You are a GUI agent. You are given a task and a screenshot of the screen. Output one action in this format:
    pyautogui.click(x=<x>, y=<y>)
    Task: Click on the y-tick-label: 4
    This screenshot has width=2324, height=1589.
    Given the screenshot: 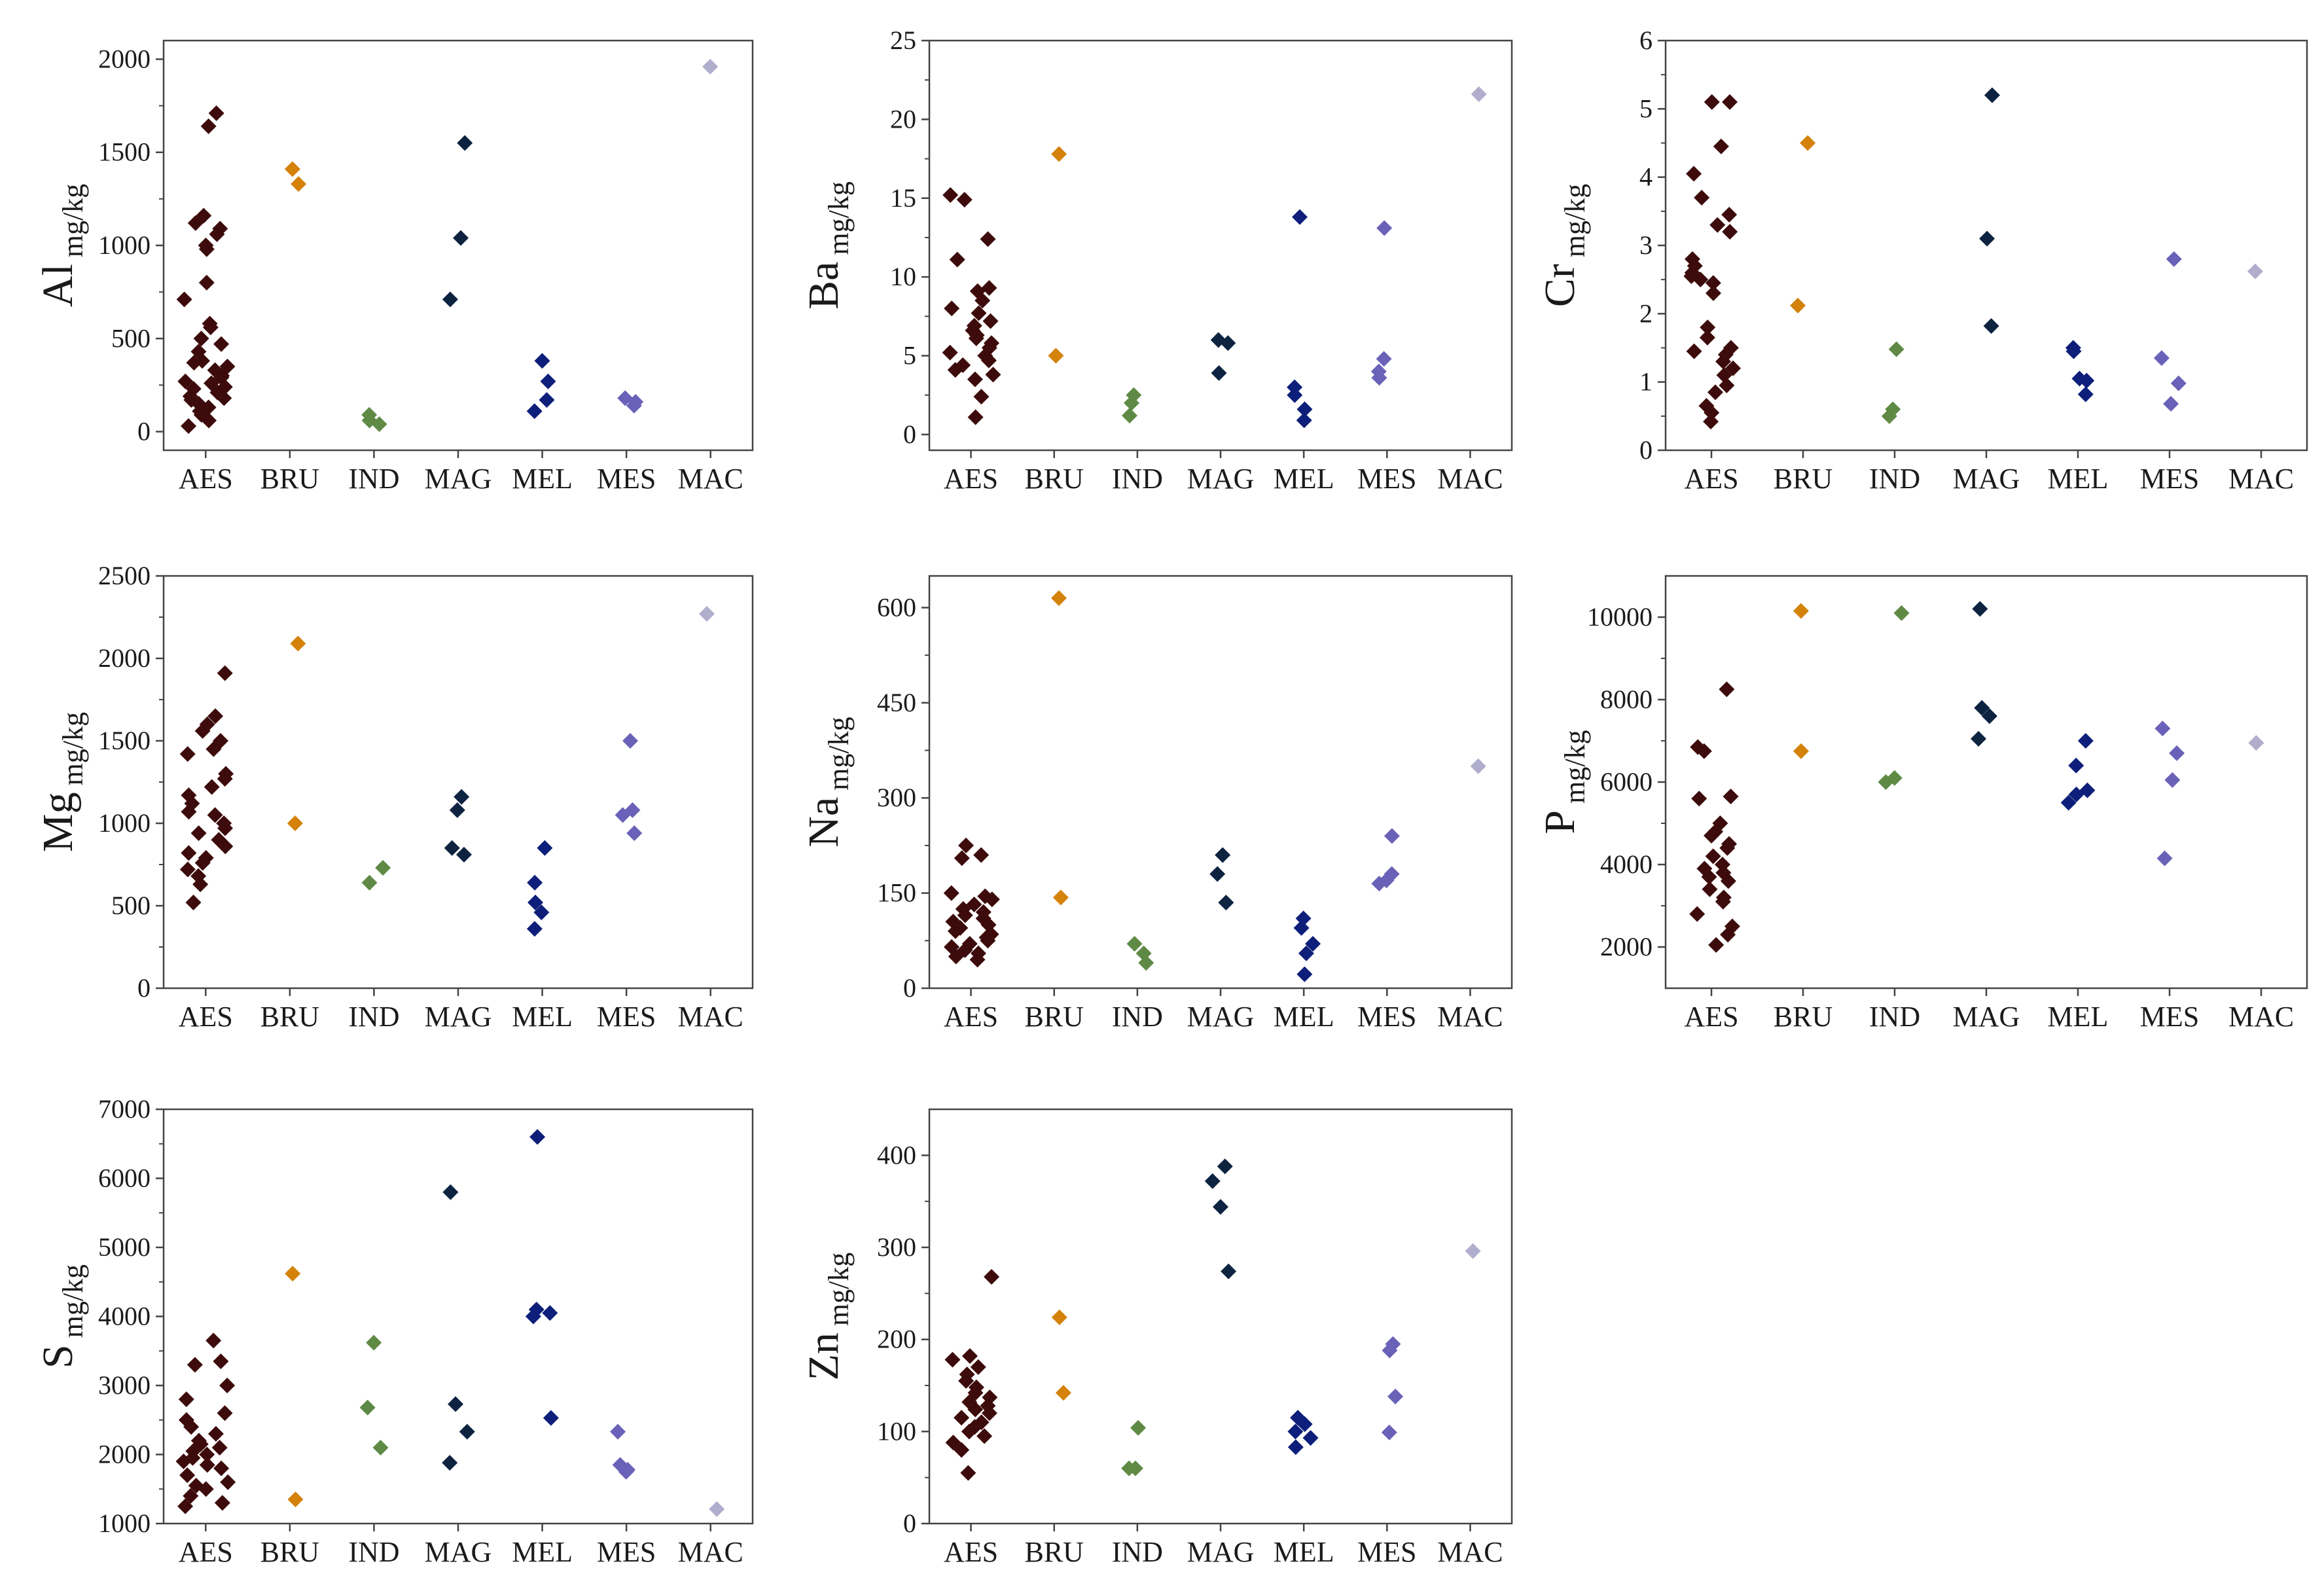 What is the action you would take?
    pyautogui.click(x=1646, y=177)
    